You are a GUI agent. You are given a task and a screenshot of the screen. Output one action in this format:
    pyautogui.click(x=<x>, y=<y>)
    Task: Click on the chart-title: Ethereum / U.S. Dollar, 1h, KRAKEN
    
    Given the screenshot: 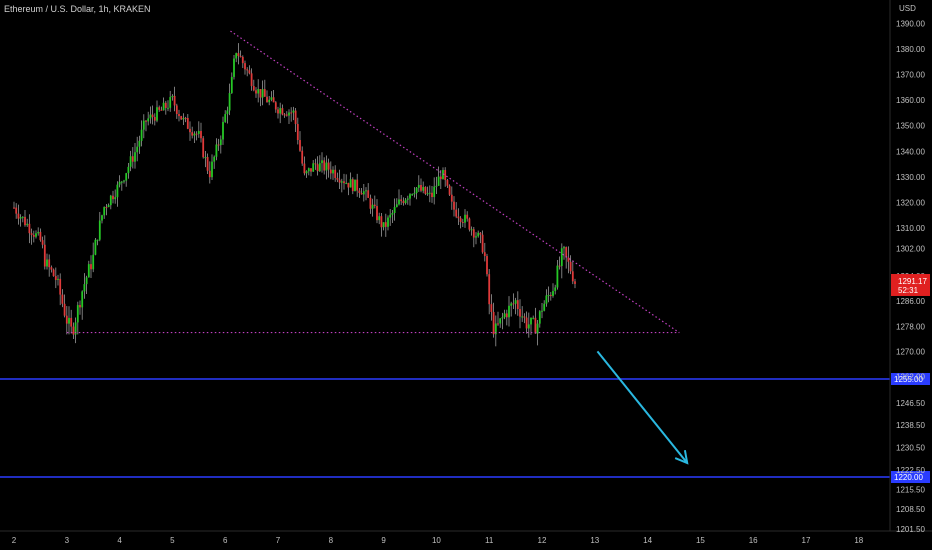 What is the action you would take?
    pyautogui.click(x=77, y=9)
    